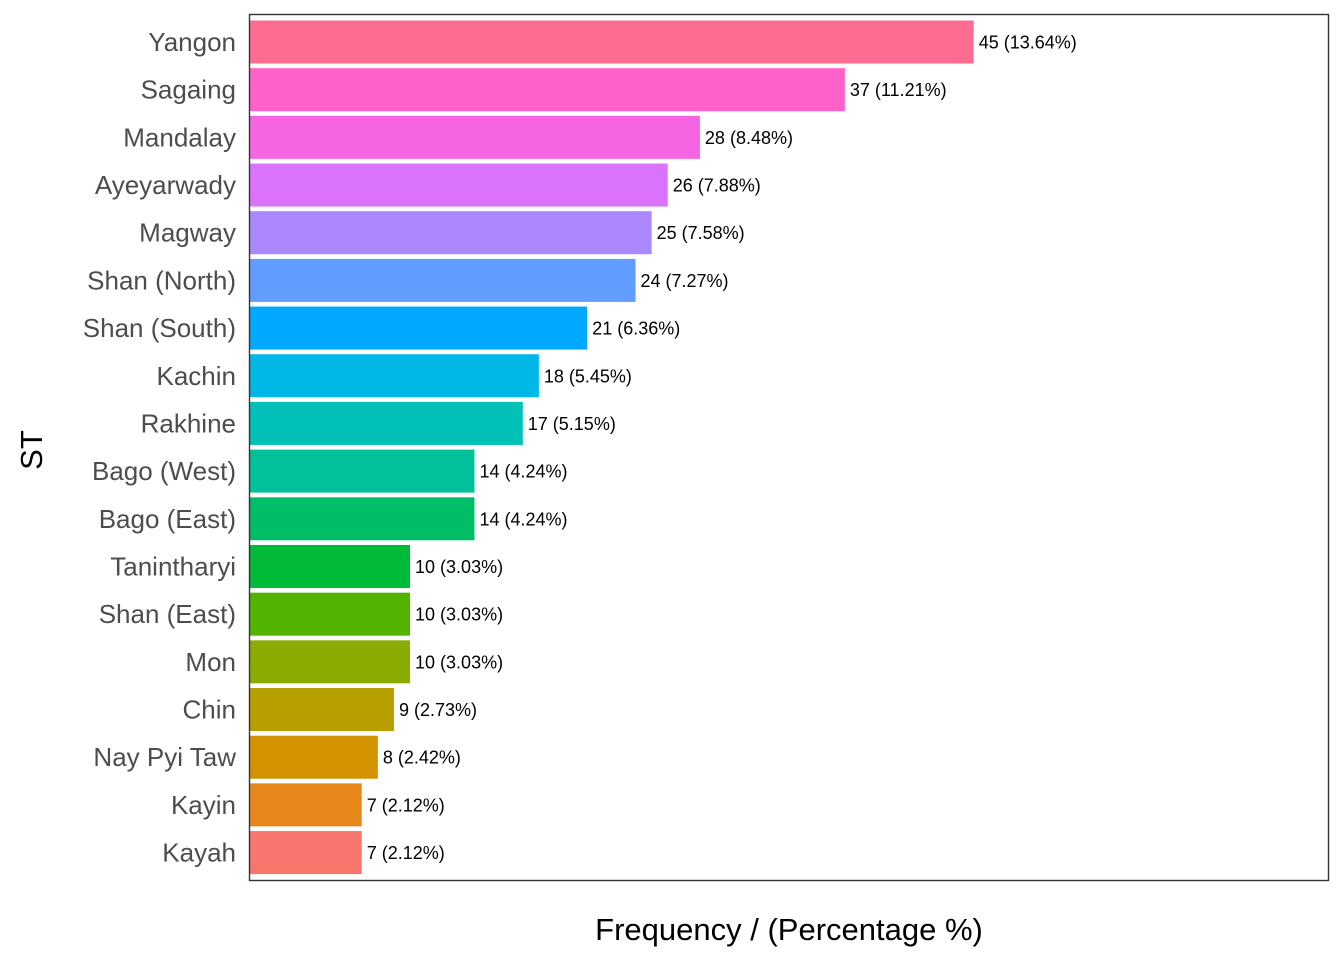 This screenshot has height=960, width=1344. What do you see at coordinates (199, 853) in the screenshot?
I see `category-label: Kayah` at bounding box center [199, 853].